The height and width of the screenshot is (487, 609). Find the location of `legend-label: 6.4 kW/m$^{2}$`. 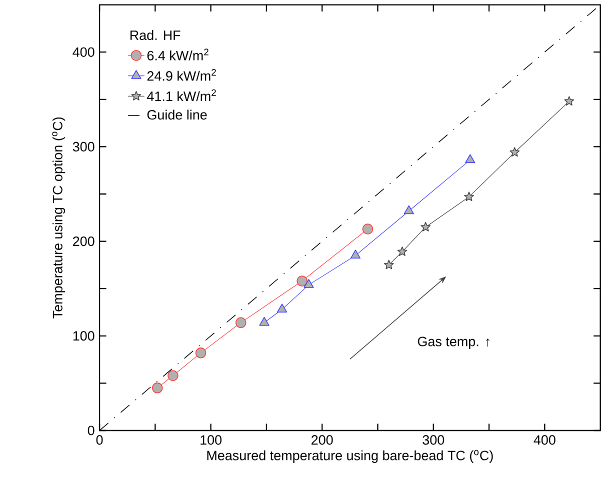

legend-label: 6.4 kW/m$^{2}$ is located at coordinates (177, 54).